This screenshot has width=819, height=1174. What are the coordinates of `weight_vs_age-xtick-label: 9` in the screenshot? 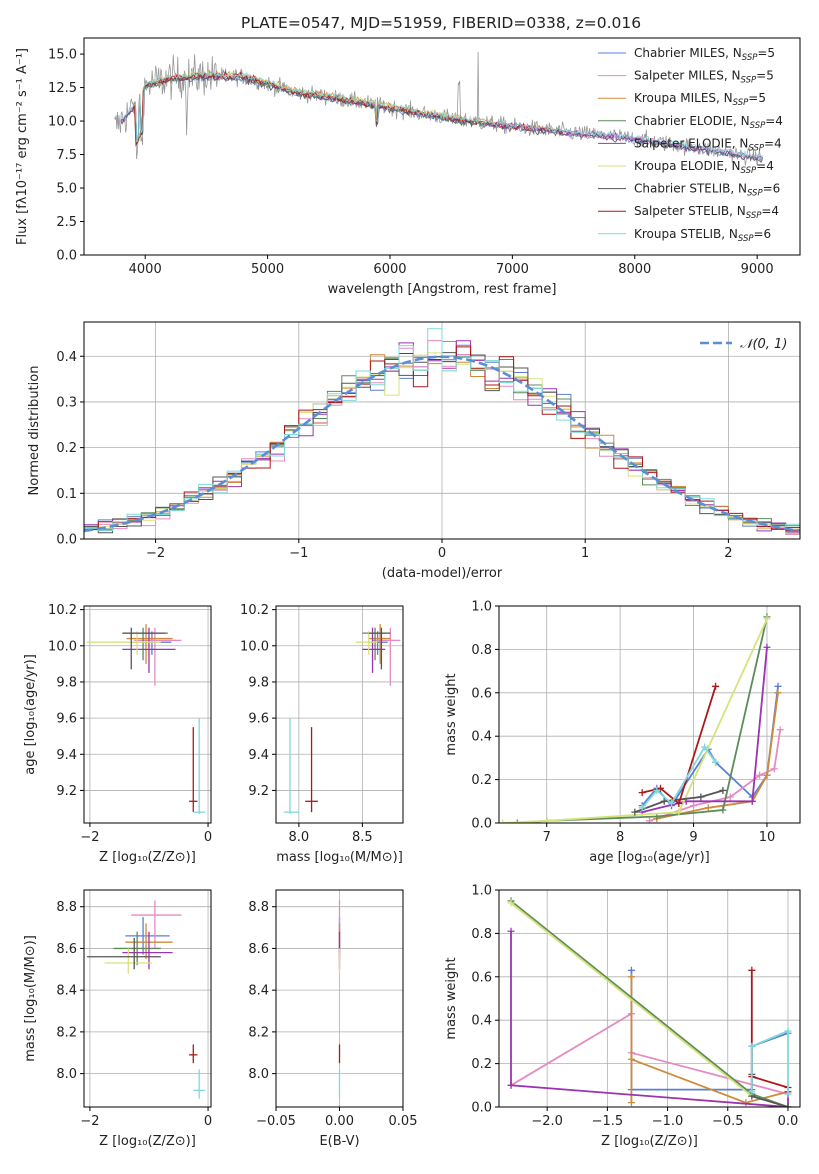 It's located at (693, 837).